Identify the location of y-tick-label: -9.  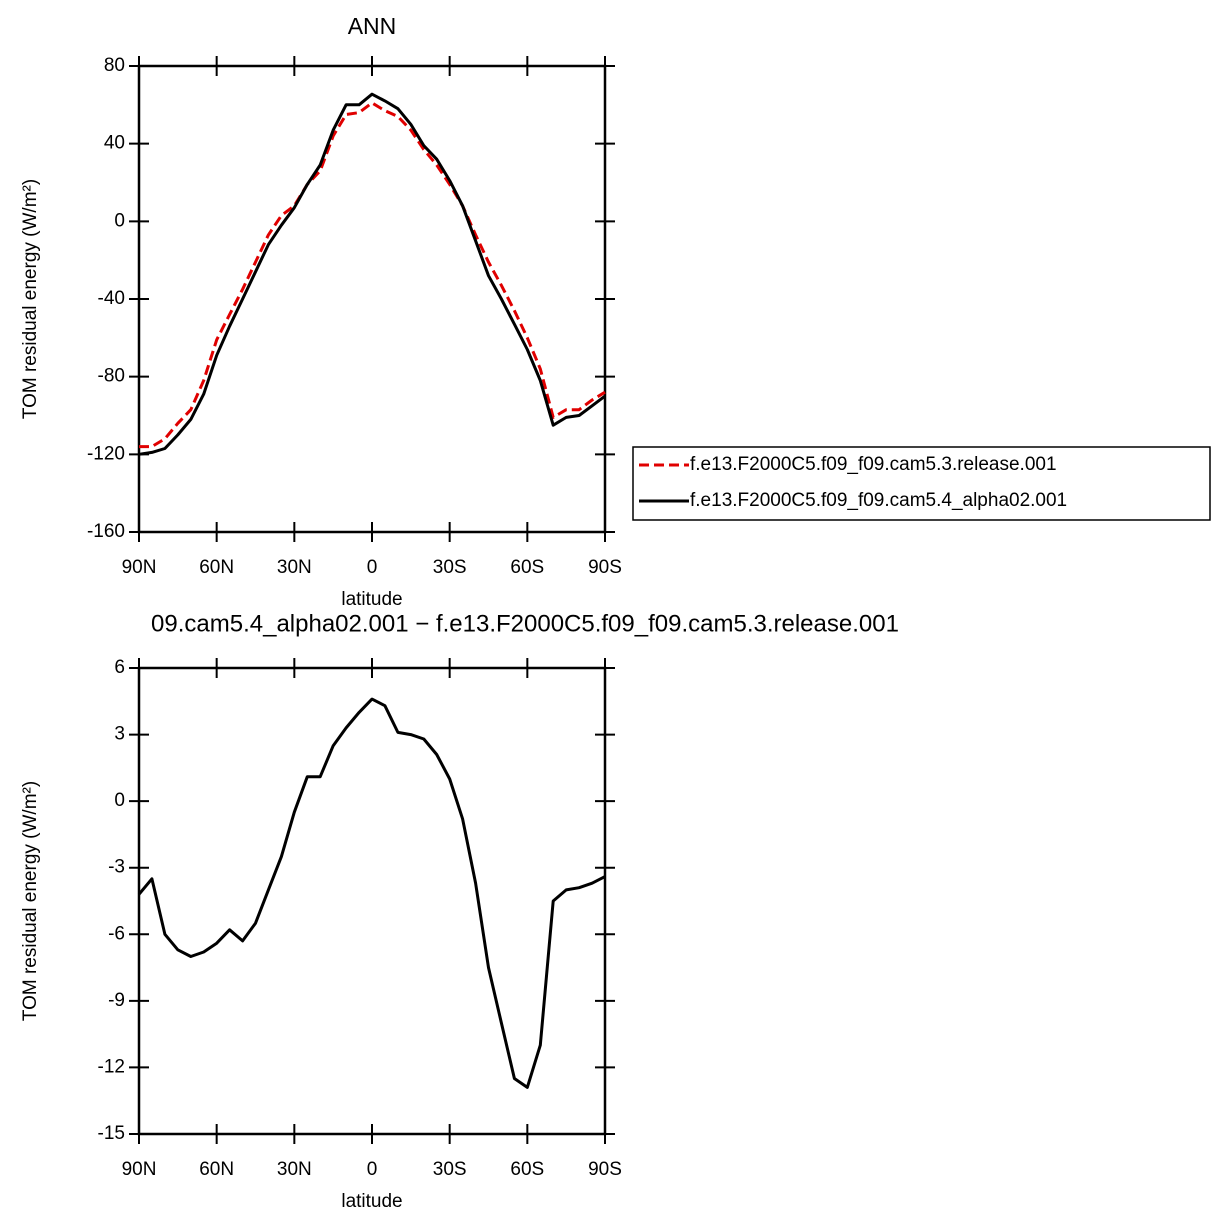
(116, 1000).